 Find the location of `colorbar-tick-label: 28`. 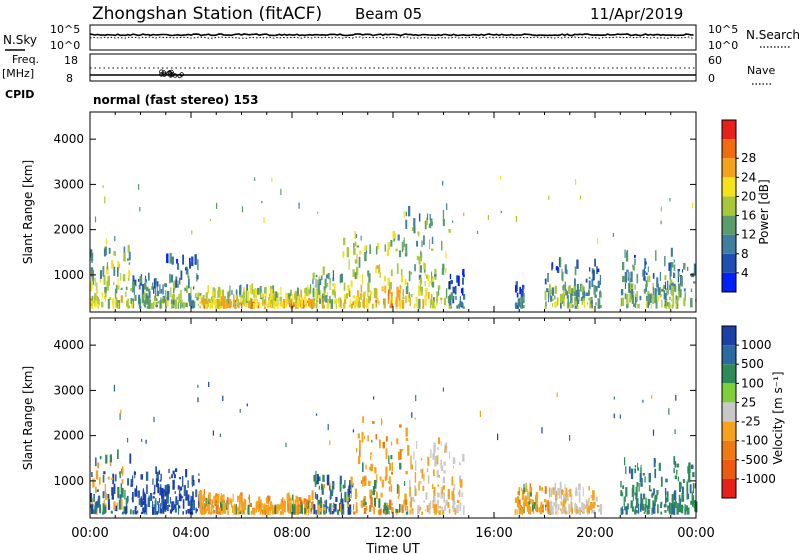

colorbar-tick-label: 28 is located at coordinates (748, 158).